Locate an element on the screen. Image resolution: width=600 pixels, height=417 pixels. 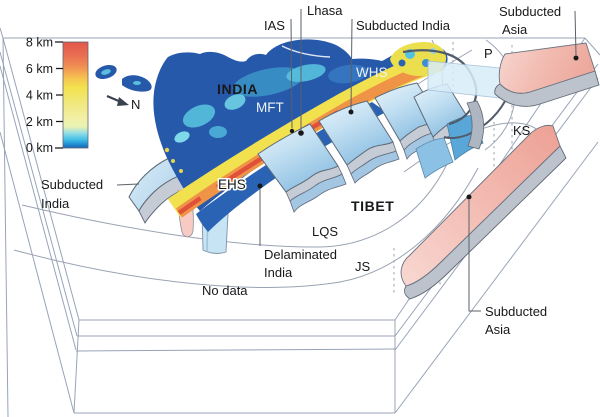
label-no-data: No data is located at coordinates (225, 290).